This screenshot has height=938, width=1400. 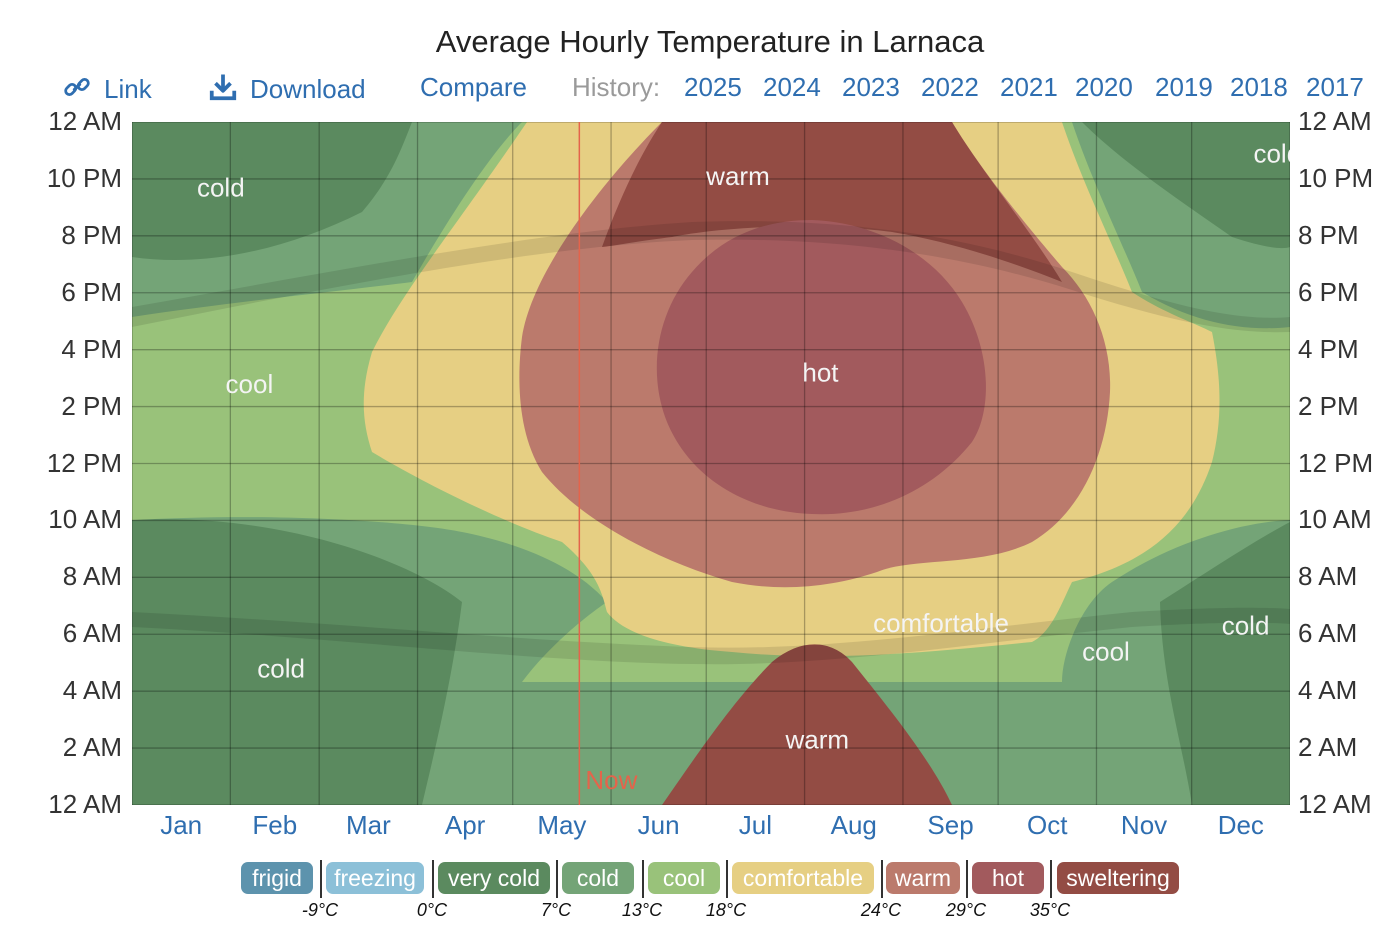 What do you see at coordinates (1118, 878) in the screenshot?
I see `legend-item-sweltering: sweltering` at bounding box center [1118, 878].